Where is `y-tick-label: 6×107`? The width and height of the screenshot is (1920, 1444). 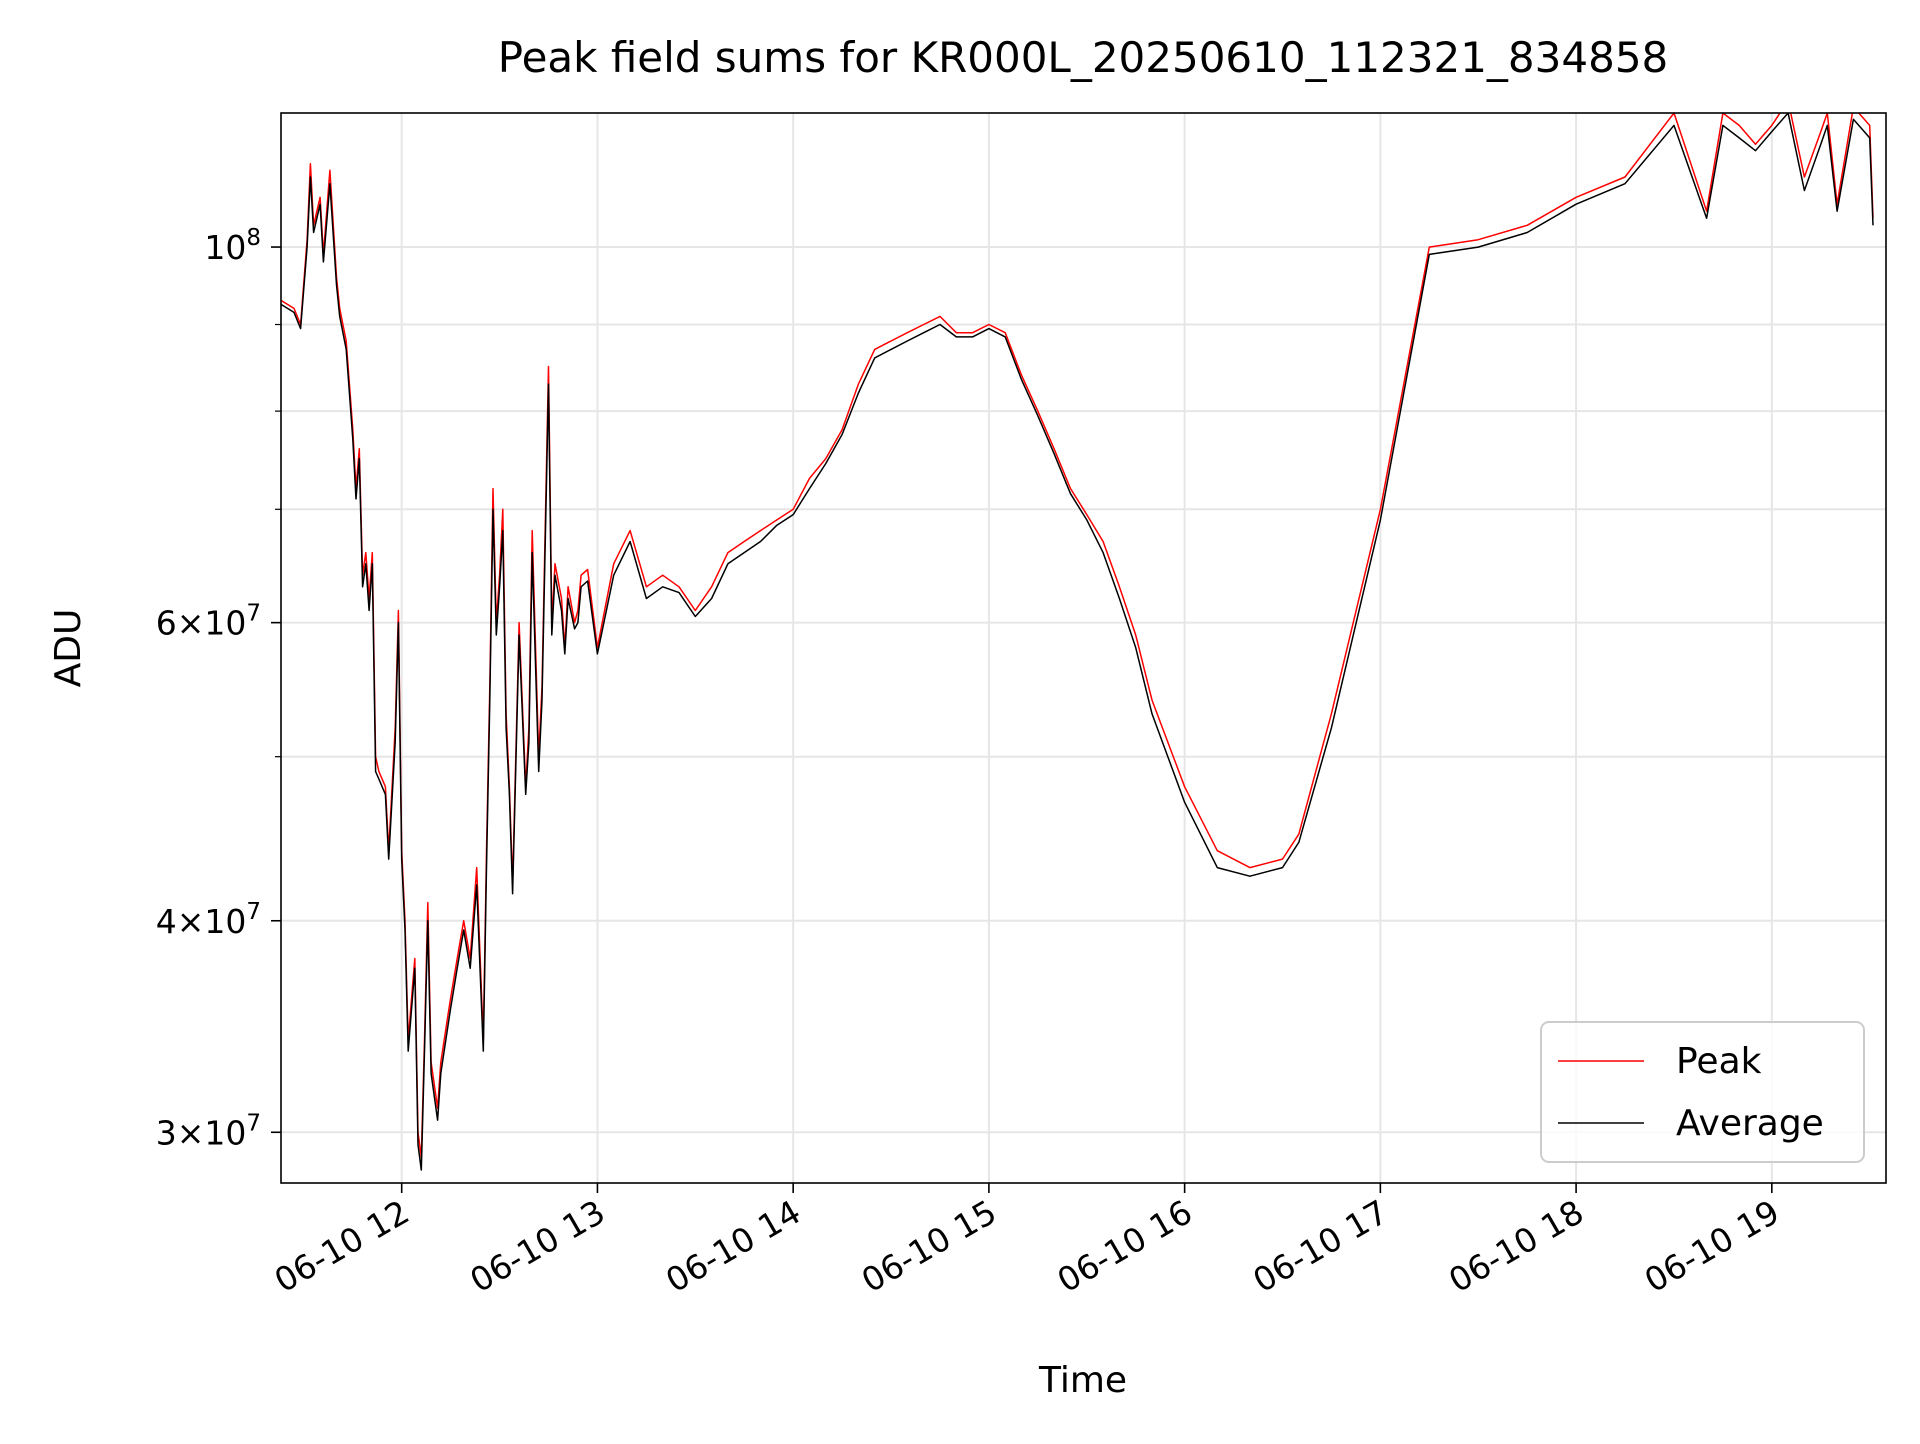
y-tick-label: 6×107 is located at coordinates (208, 622).